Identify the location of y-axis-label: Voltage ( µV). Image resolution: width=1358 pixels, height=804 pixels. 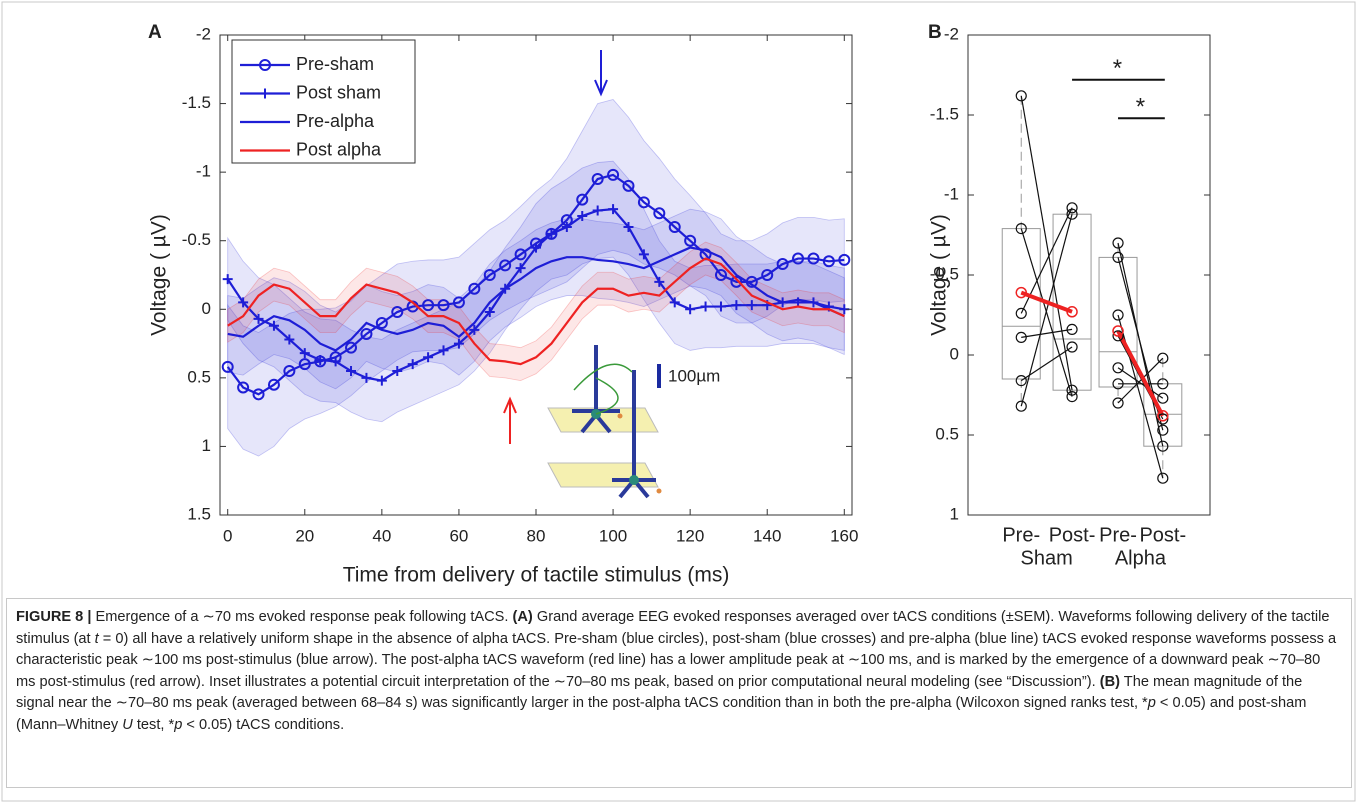
(939, 275).